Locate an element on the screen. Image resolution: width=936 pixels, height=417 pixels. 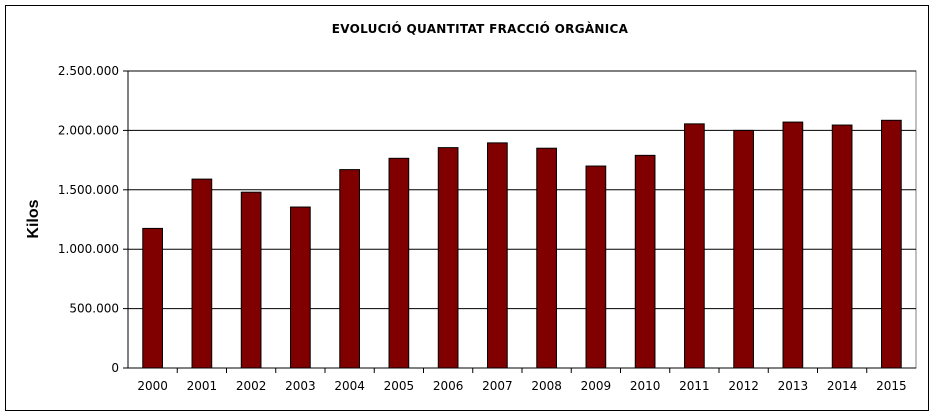
bar-2007 is located at coordinates (497, 255).